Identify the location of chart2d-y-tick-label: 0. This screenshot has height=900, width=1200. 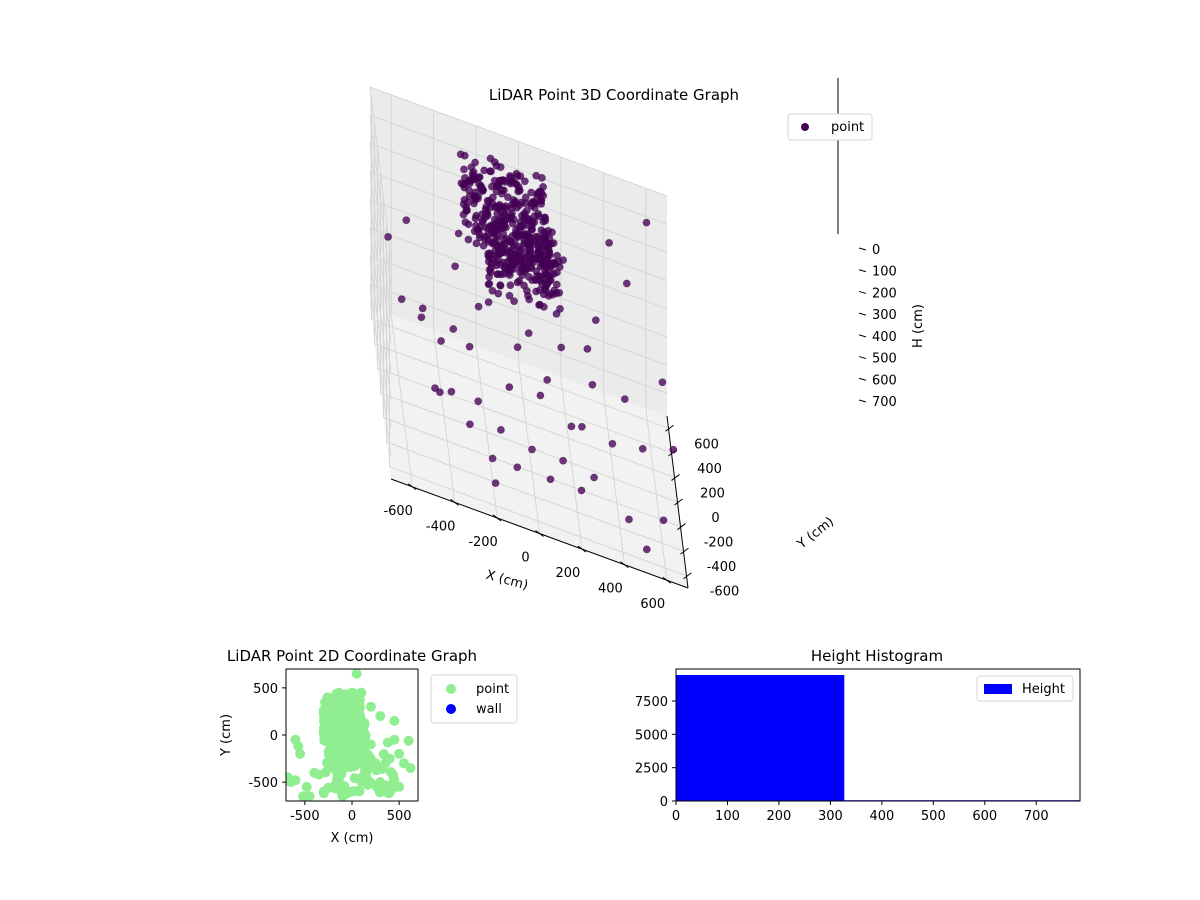
(274, 736).